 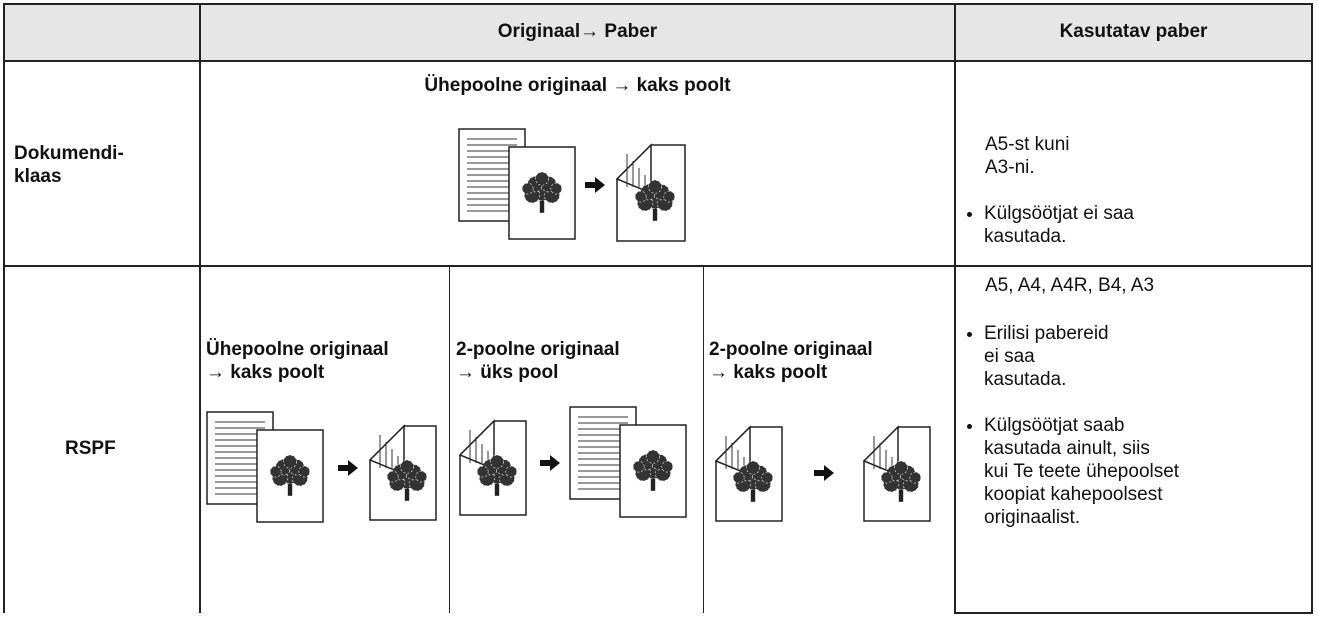 What do you see at coordinates (1070, 285) in the screenshot?
I see `paper-intro: A5, A4, A4R, B4, A3` at bounding box center [1070, 285].